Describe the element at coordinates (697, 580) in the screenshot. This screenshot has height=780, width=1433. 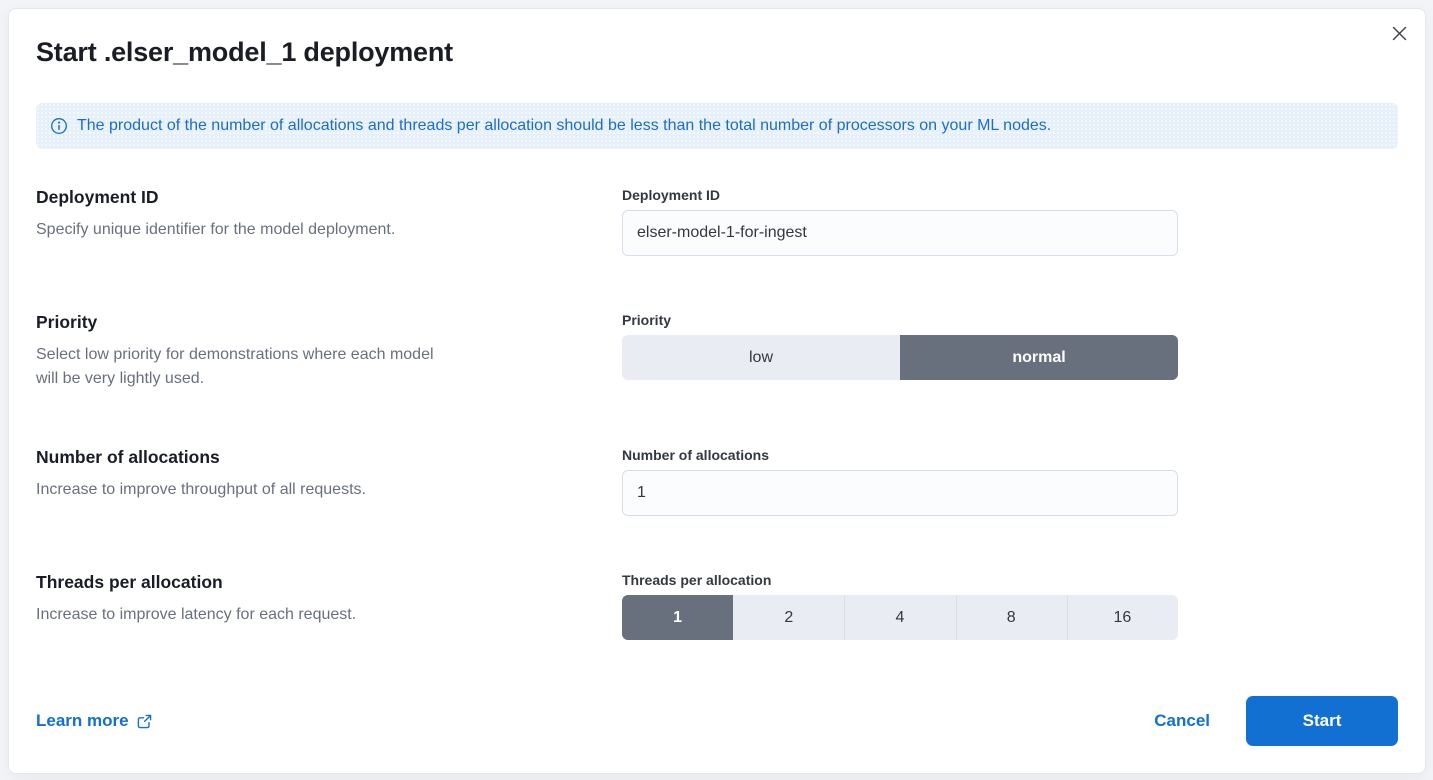
I see `threads-label: Threads per allocation` at that location.